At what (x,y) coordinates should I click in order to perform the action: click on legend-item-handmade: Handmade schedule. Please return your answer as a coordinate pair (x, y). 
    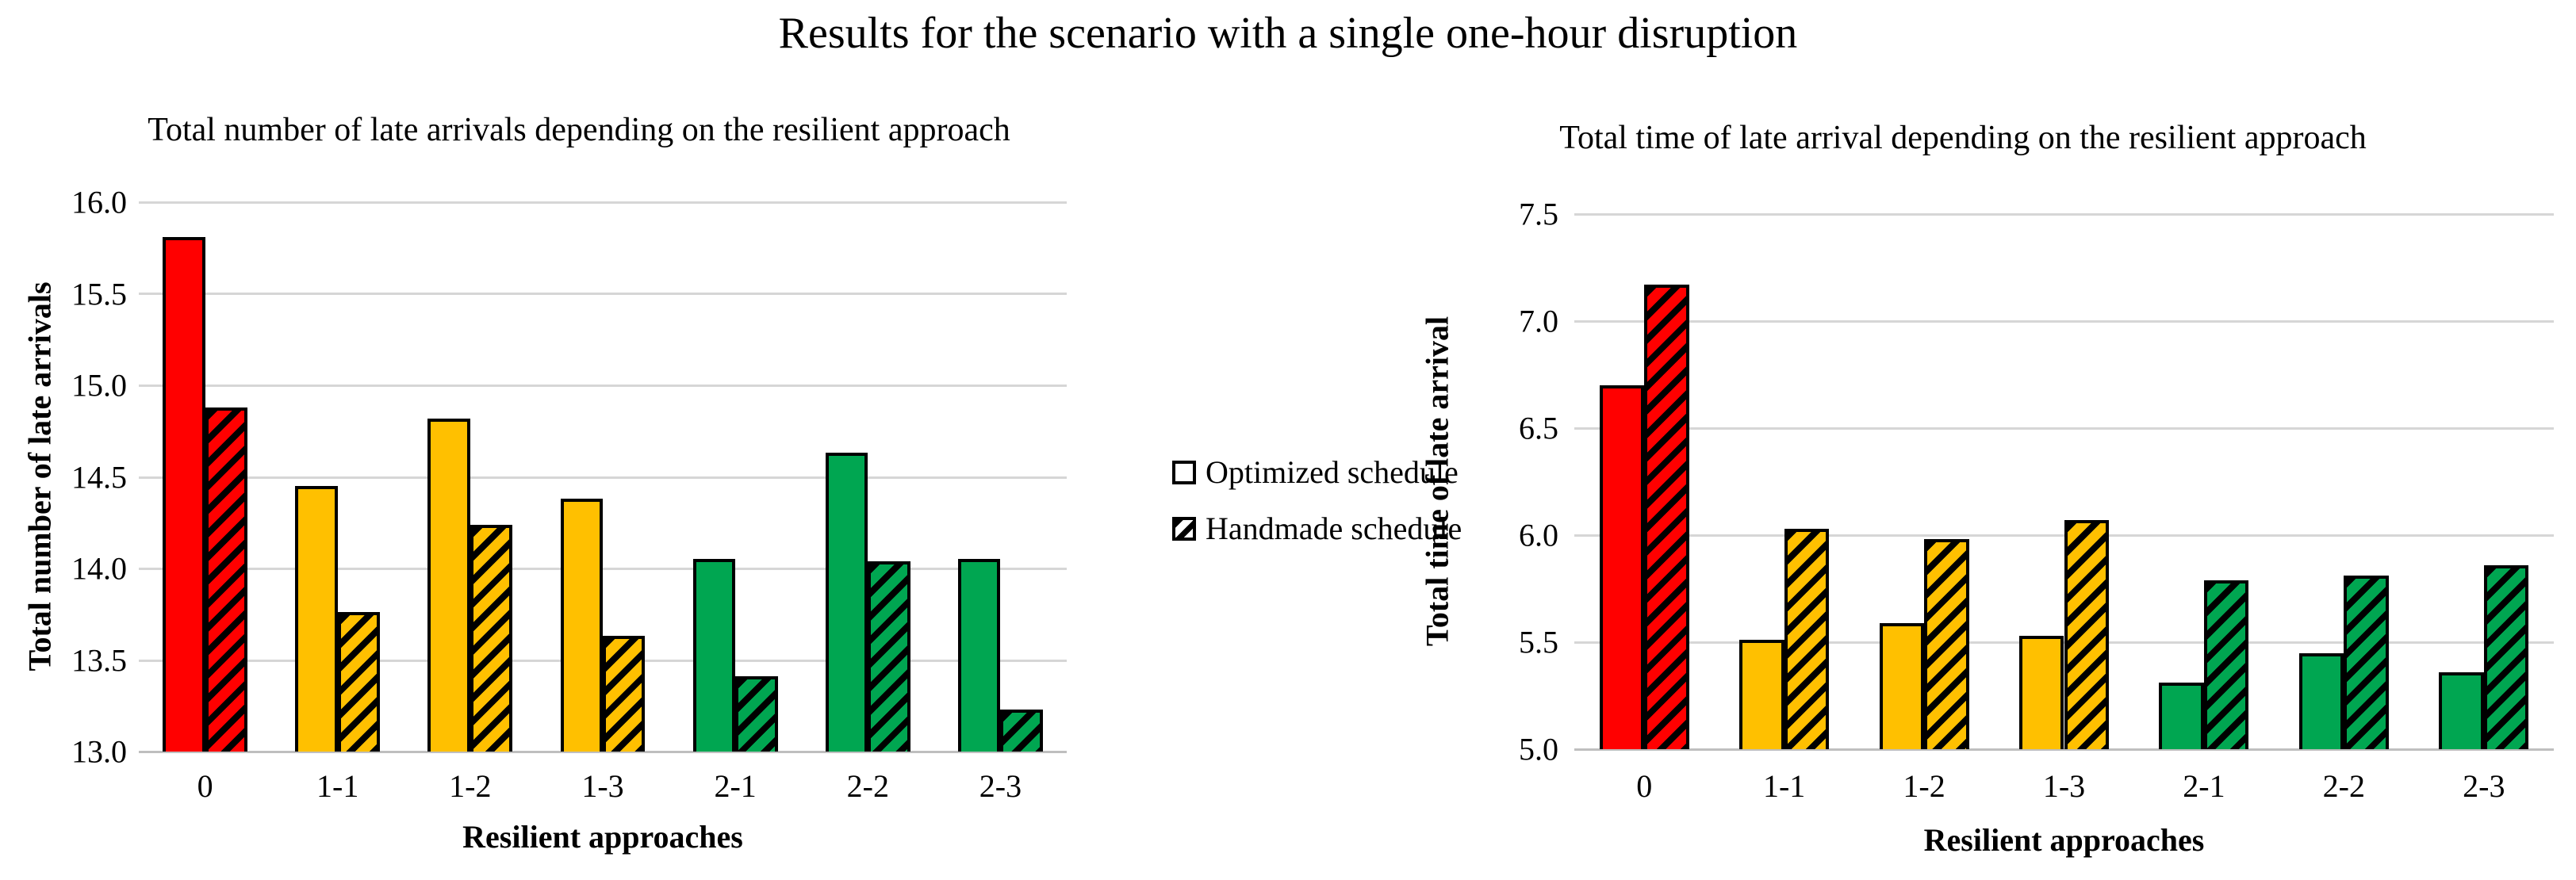
    Looking at the image, I should click on (1317, 528).